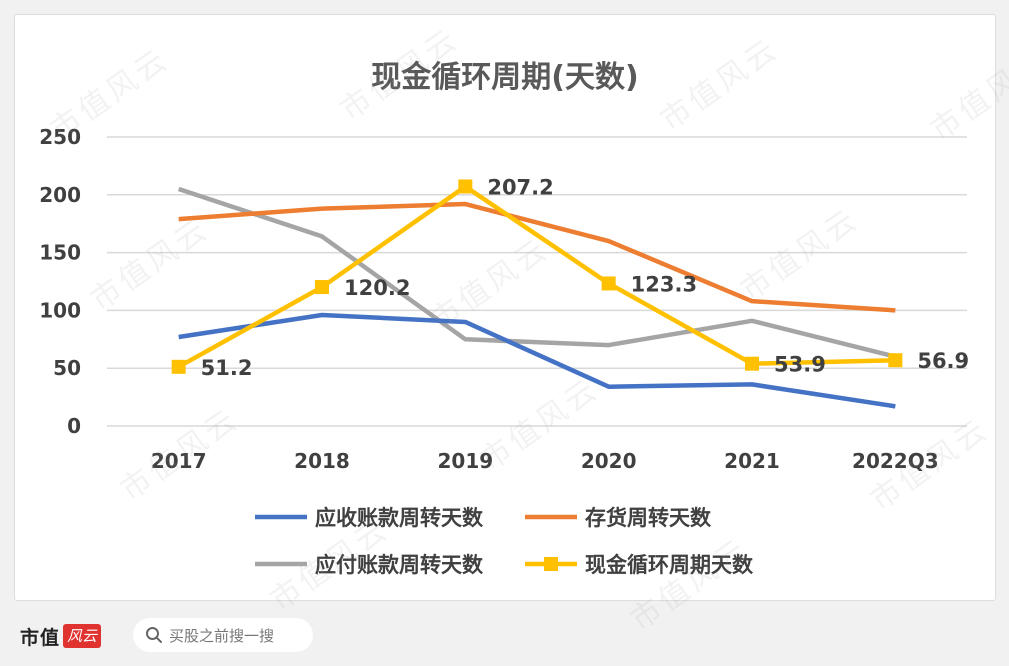 The width and height of the screenshot is (1009, 666). What do you see at coordinates (895, 461) in the screenshot?
I see `x-tick-label: 2022Q3` at bounding box center [895, 461].